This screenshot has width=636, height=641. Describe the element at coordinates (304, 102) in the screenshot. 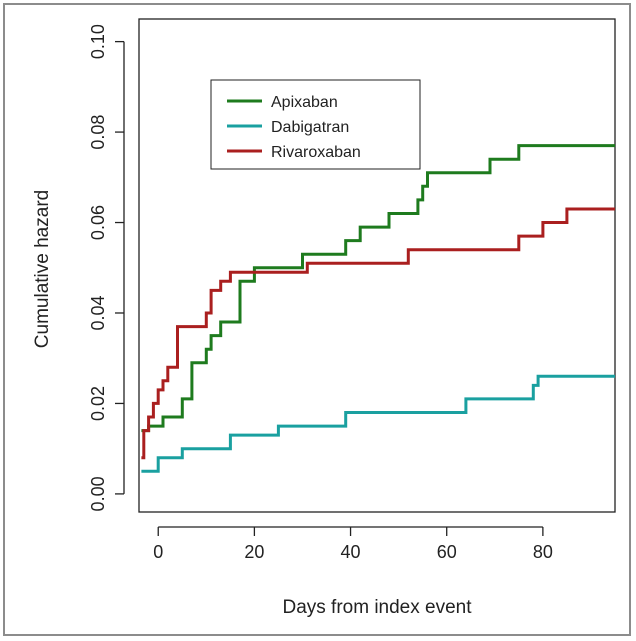

I see `legend-label: Apixaban` at that location.